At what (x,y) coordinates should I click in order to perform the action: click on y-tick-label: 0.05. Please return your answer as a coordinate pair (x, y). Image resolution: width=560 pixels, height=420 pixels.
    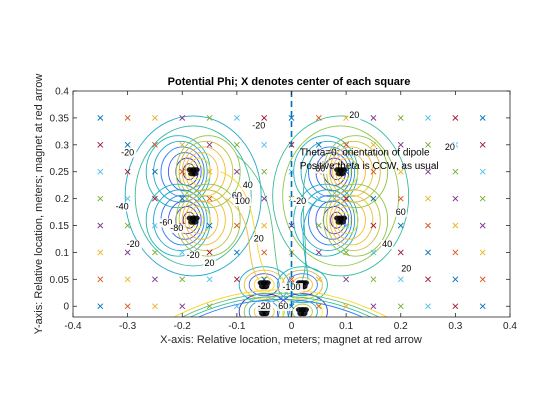
    Looking at the image, I should click on (60, 280).